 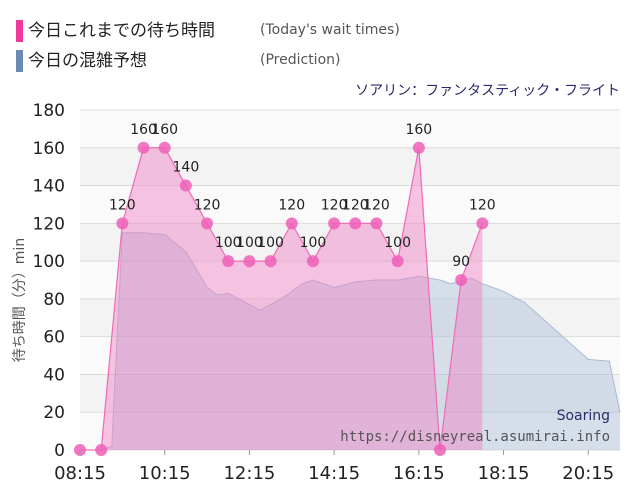 What do you see at coordinates (49, 224) in the screenshot?
I see `y-tick-label: 120` at bounding box center [49, 224].